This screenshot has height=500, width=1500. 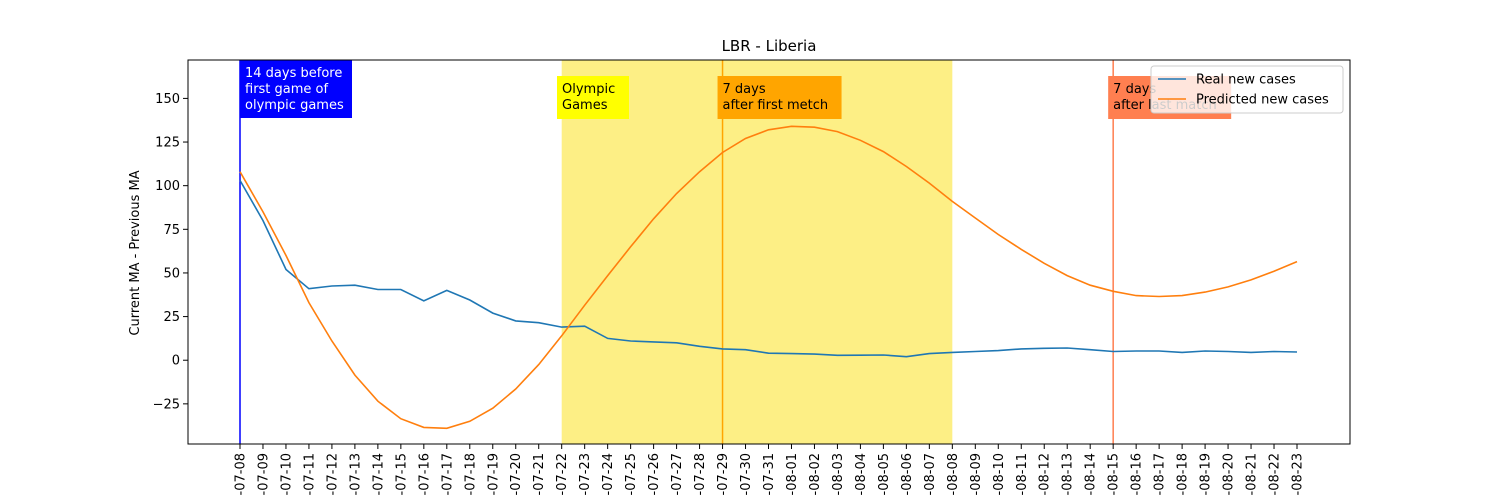 What do you see at coordinates (976, 474) in the screenshot?
I see `x-tick-label: -08-09` at bounding box center [976, 474].